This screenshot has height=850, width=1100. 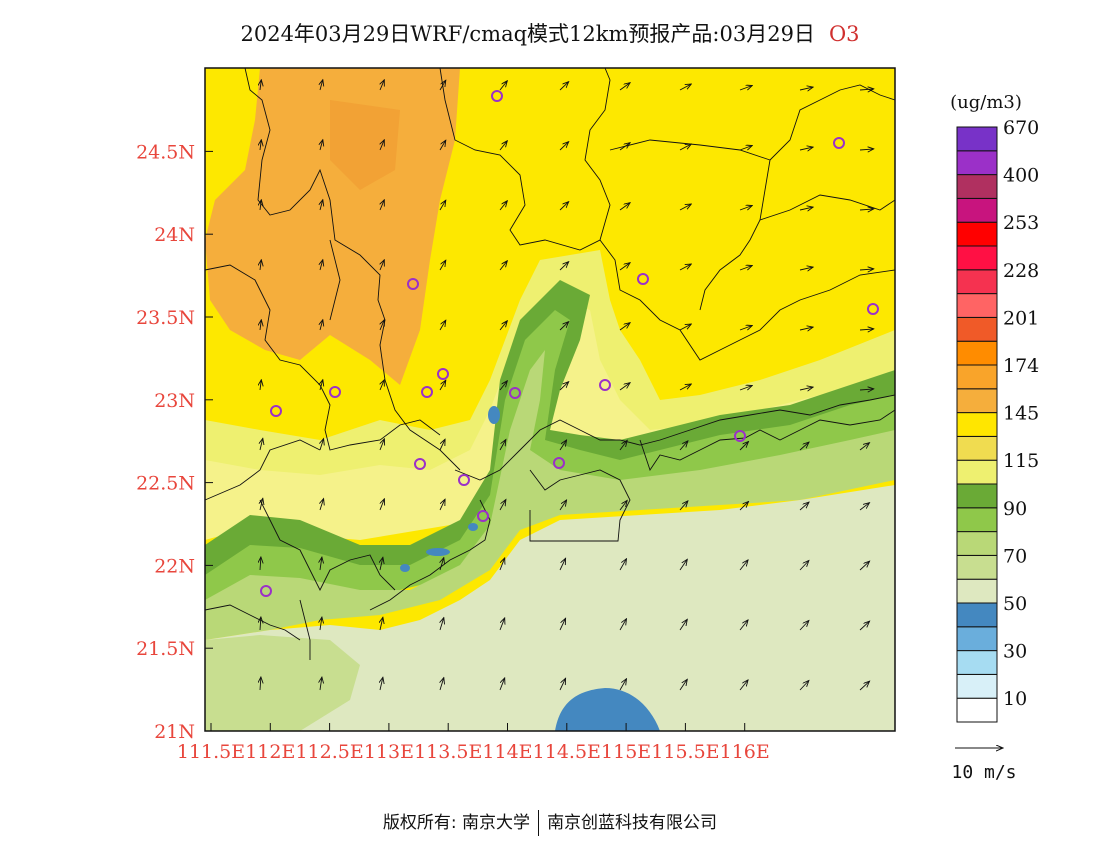 I want to click on y-tick-label: 22.5N, so click(x=165, y=484).